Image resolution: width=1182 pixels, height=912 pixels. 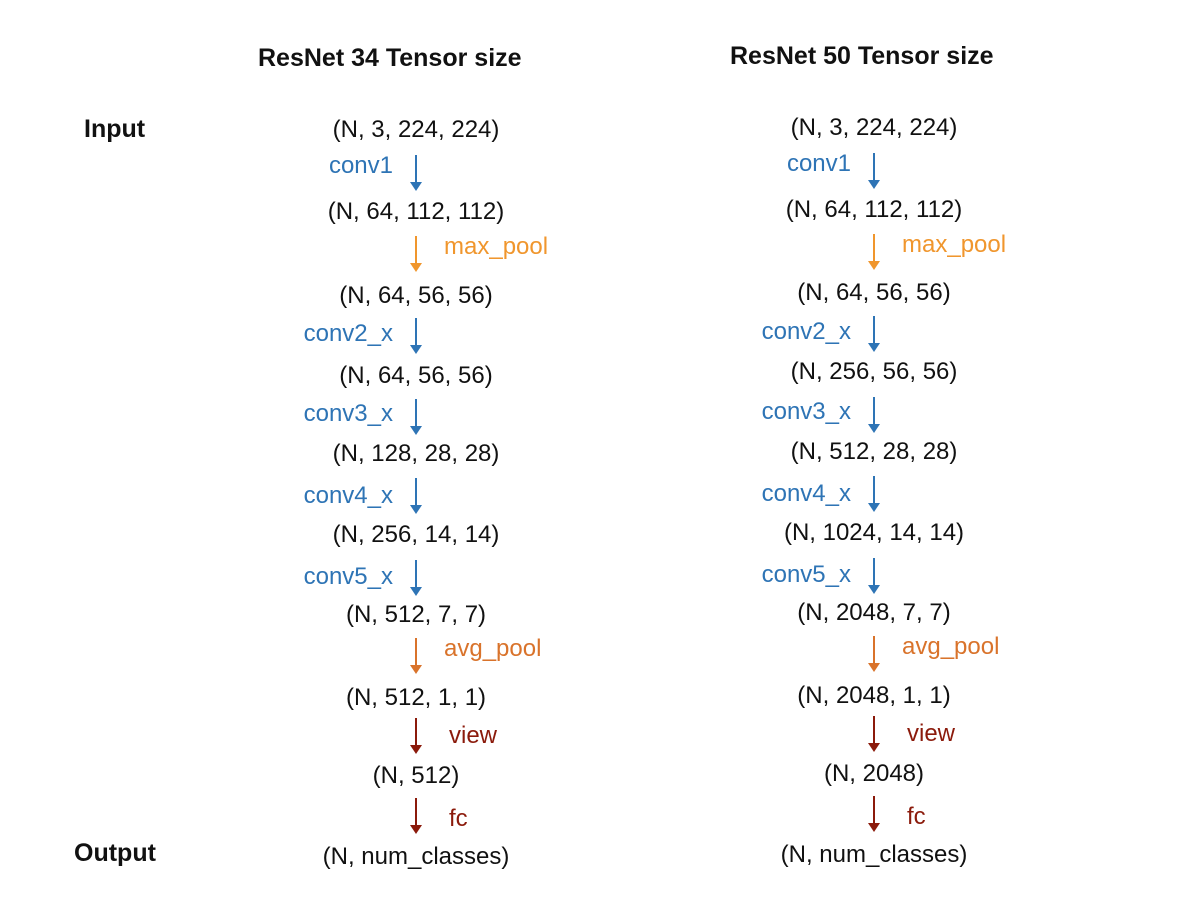 I want to click on resnet50-tensor-shape: (N, 256, 56, 56), so click(x=874, y=371).